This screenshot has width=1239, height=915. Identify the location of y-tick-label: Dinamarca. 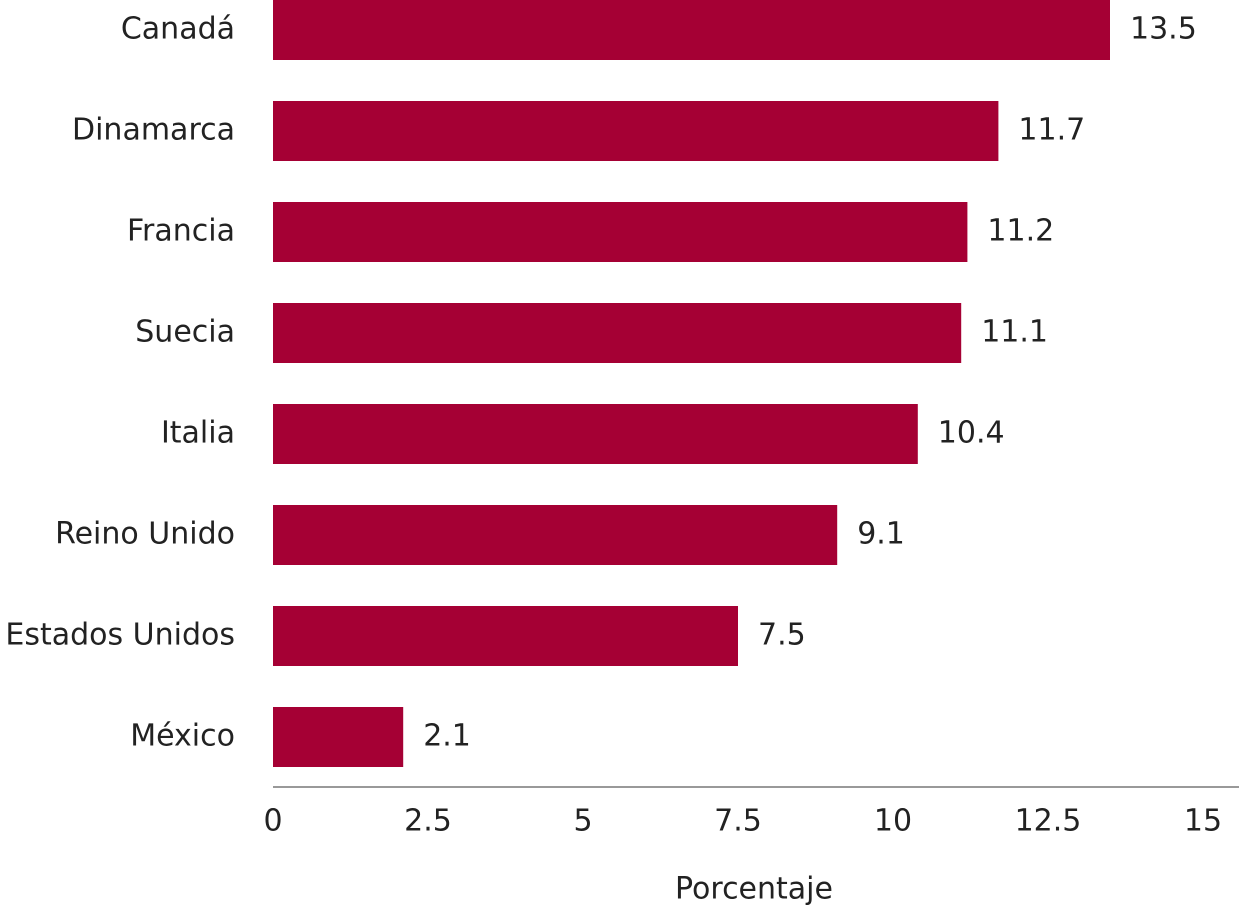
(153, 130).